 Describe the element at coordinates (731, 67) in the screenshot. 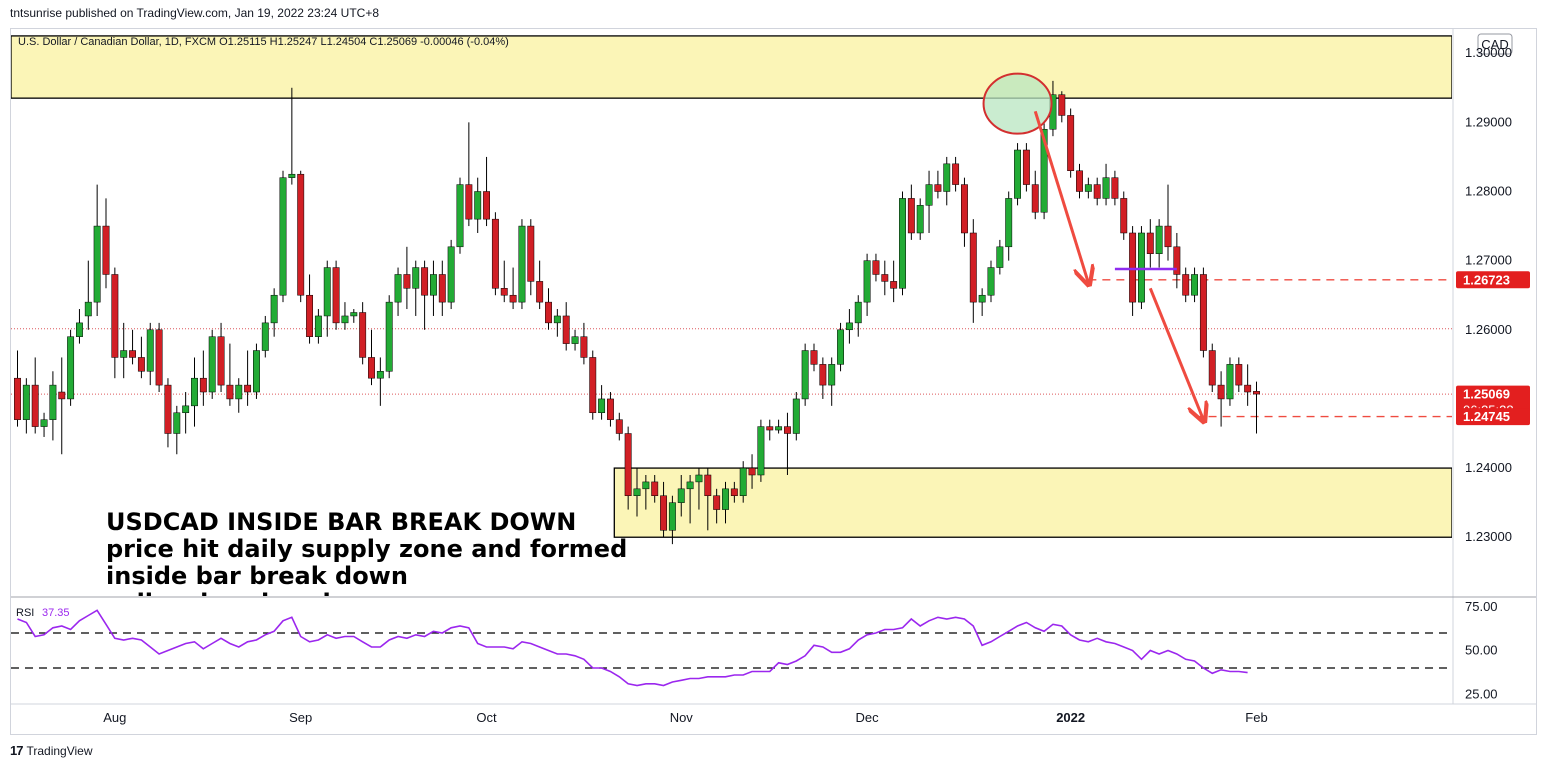

I see `supply-zone` at that location.